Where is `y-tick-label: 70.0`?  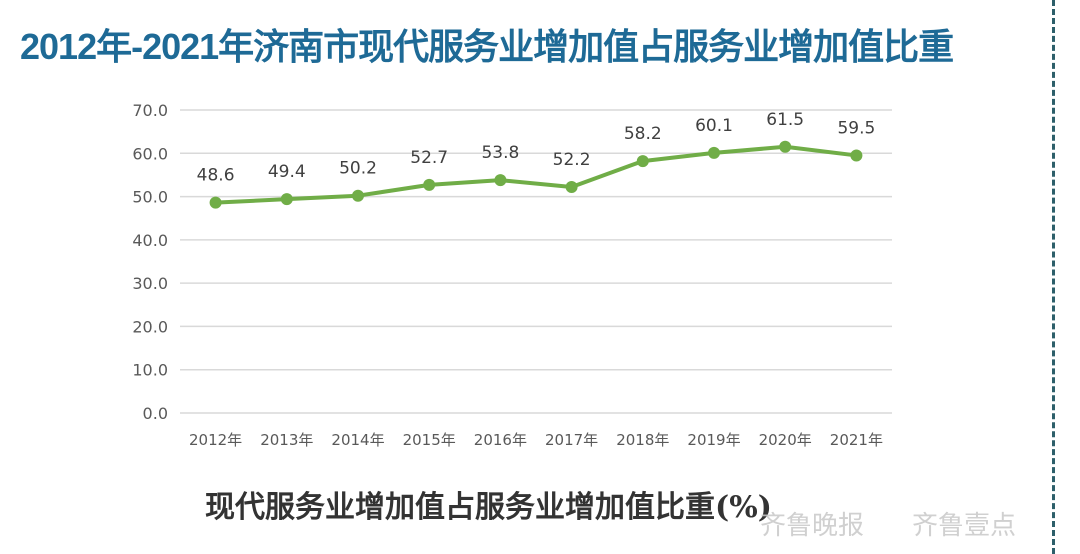
y-tick-label: 70.0 is located at coordinates (150, 110).